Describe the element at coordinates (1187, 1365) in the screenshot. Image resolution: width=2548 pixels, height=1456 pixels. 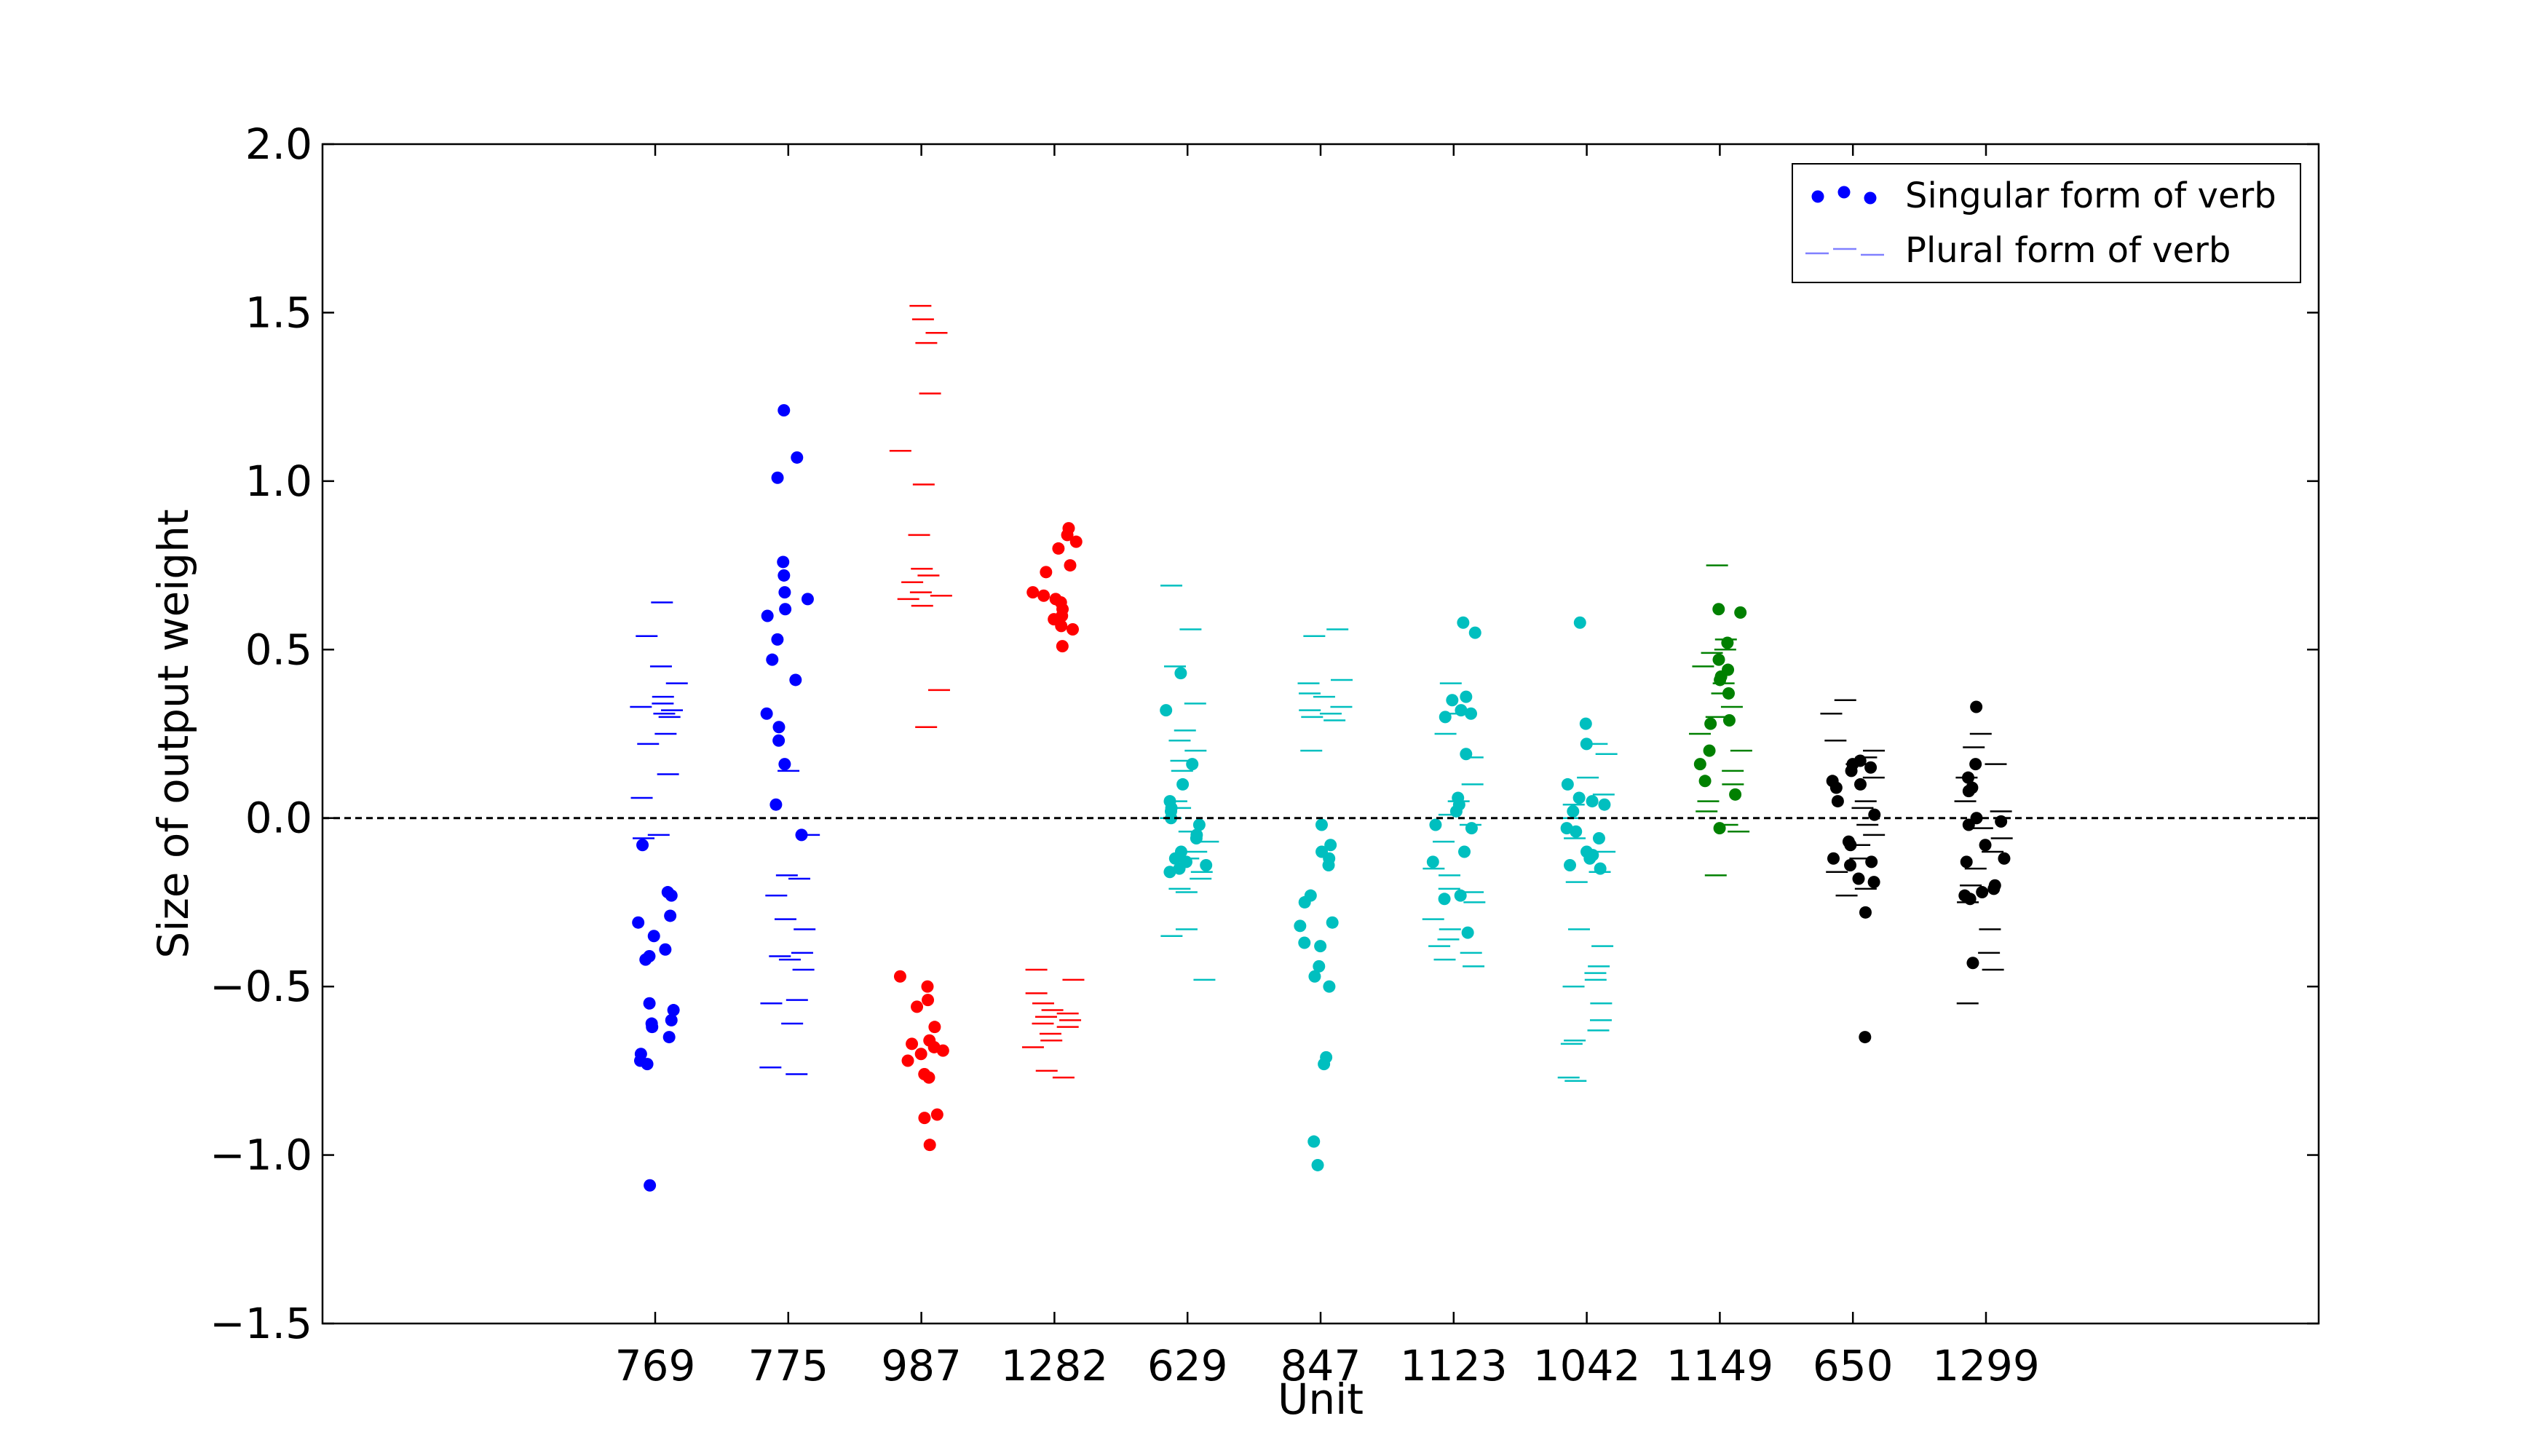
I see `x-tick-label-4: 629` at that location.